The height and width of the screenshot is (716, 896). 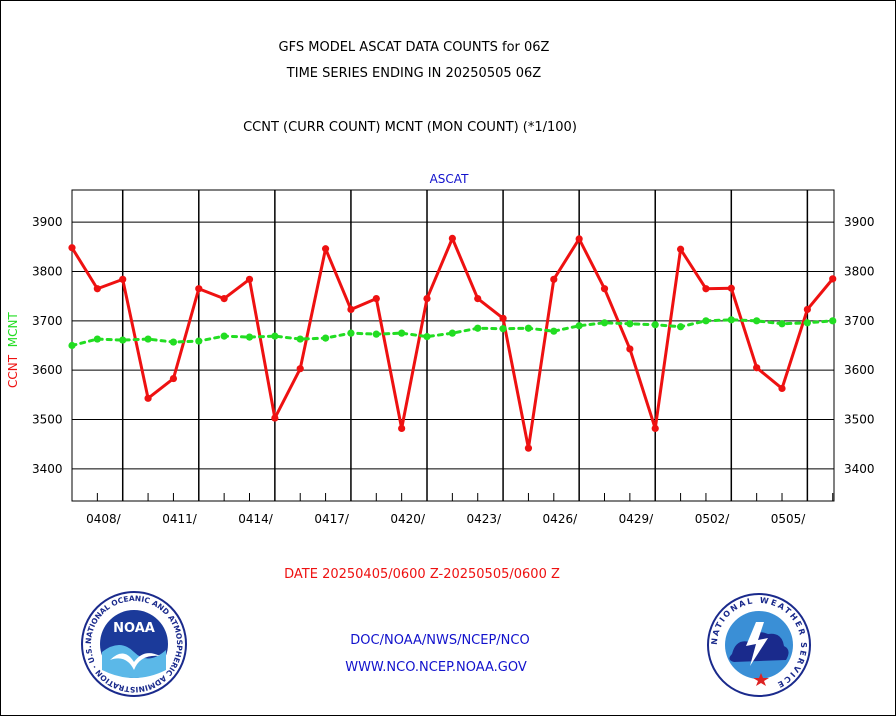 What do you see at coordinates (859, 222) in the screenshot?
I see `y-tick-label-right: 3900` at bounding box center [859, 222].